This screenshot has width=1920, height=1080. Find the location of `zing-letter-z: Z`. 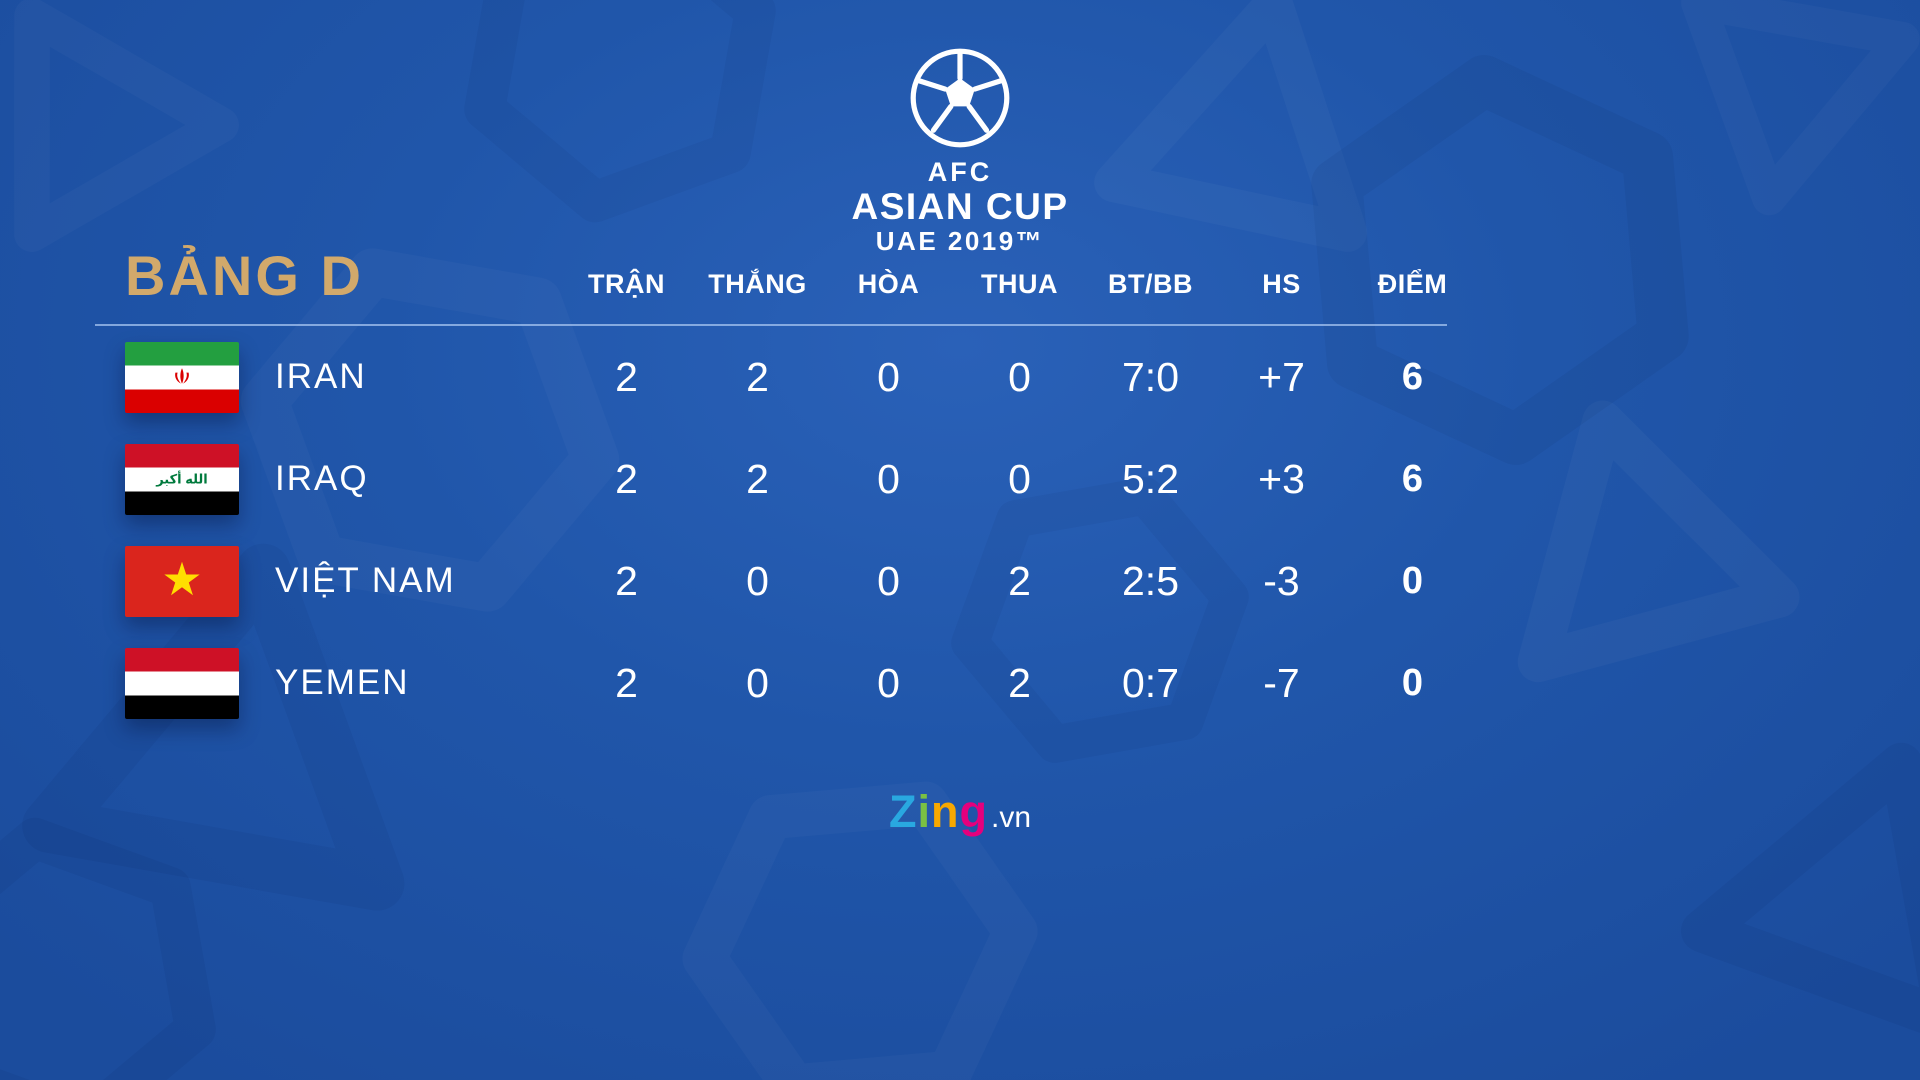

zing-letter-z: Z is located at coordinates (903, 811).